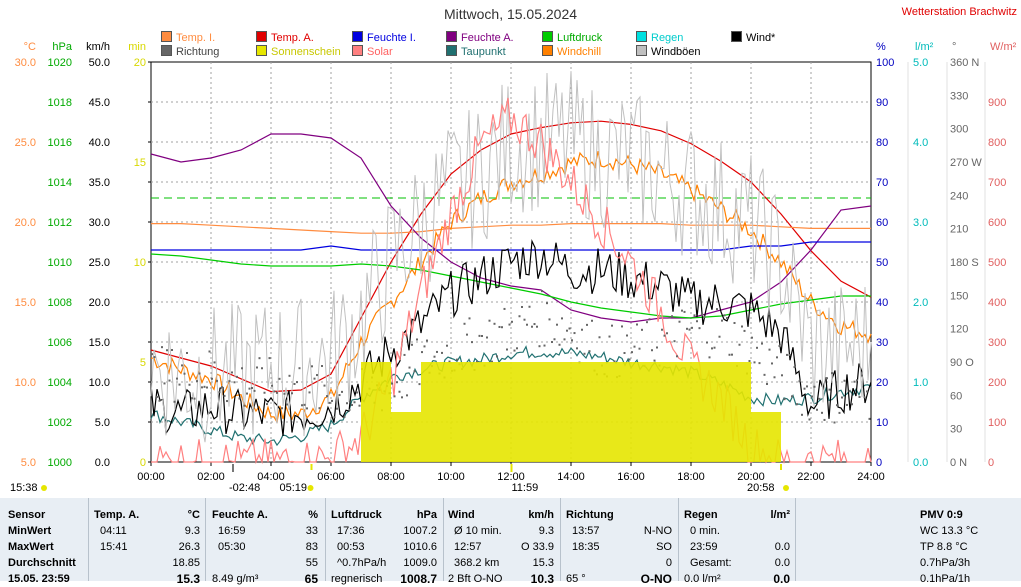 This screenshot has height=587, width=1021. Describe the element at coordinates (232, 547) in the screenshot. I see `stat-time: 05:30` at that location.